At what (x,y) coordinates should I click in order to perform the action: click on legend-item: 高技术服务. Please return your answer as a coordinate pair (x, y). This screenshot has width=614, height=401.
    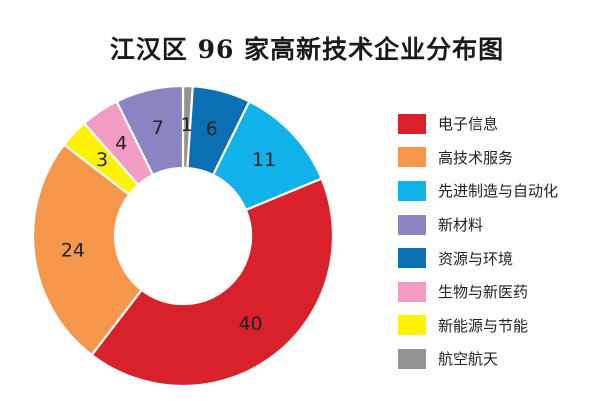
    Looking at the image, I should click on (478, 158).